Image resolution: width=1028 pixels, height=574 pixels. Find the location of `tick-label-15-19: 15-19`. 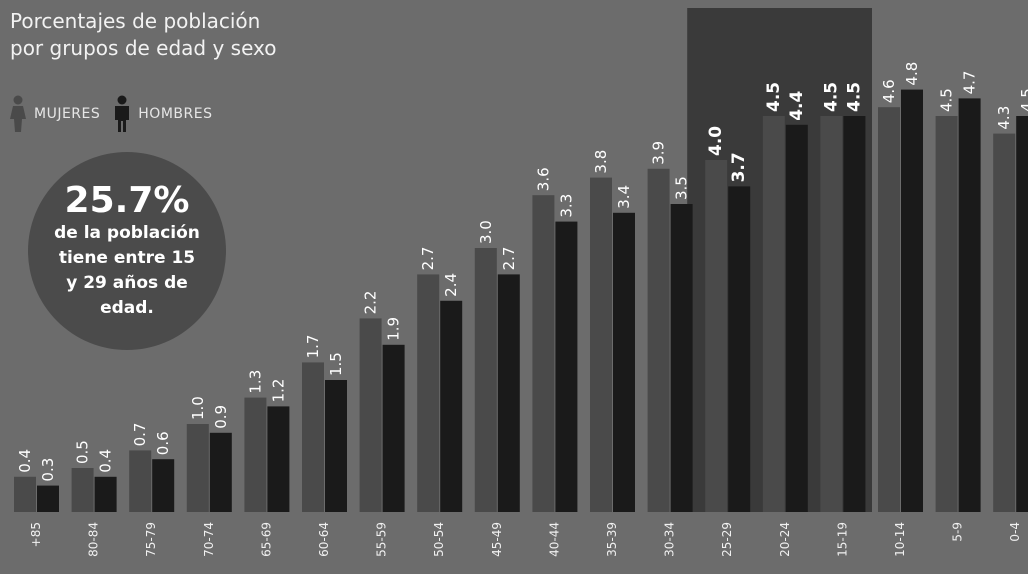

tick-label-15-19: 15-19 is located at coordinates (842, 539).